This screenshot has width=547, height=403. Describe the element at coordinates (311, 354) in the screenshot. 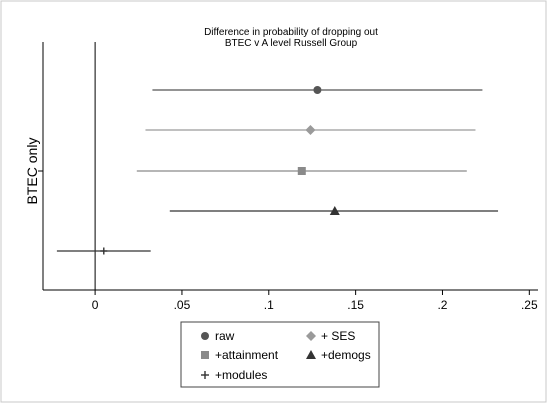

I see `legend-marker-demogs` at that location.